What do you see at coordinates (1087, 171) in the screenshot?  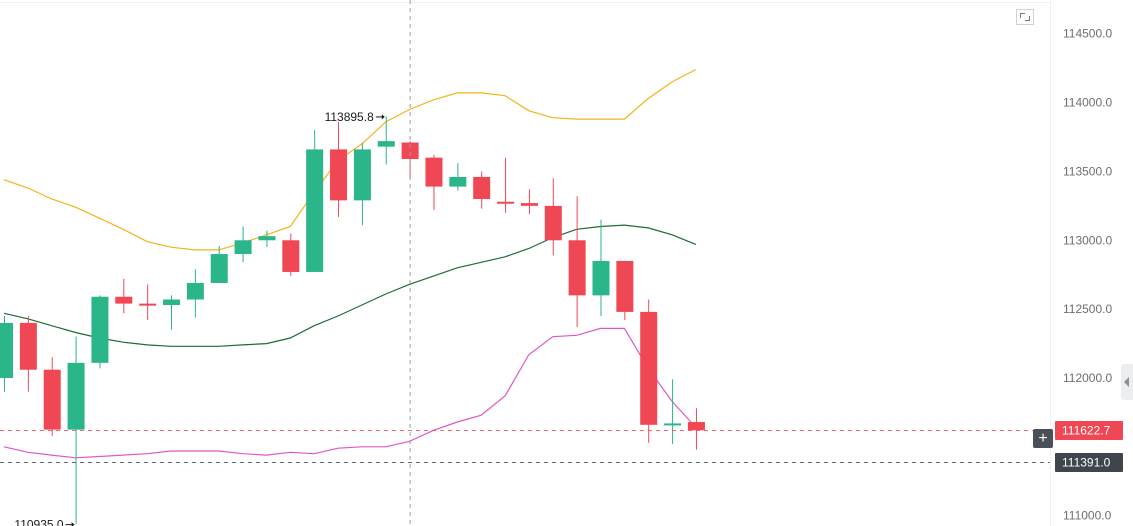 I see `y-axis-tick-label: 113500.0` at bounding box center [1087, 171].